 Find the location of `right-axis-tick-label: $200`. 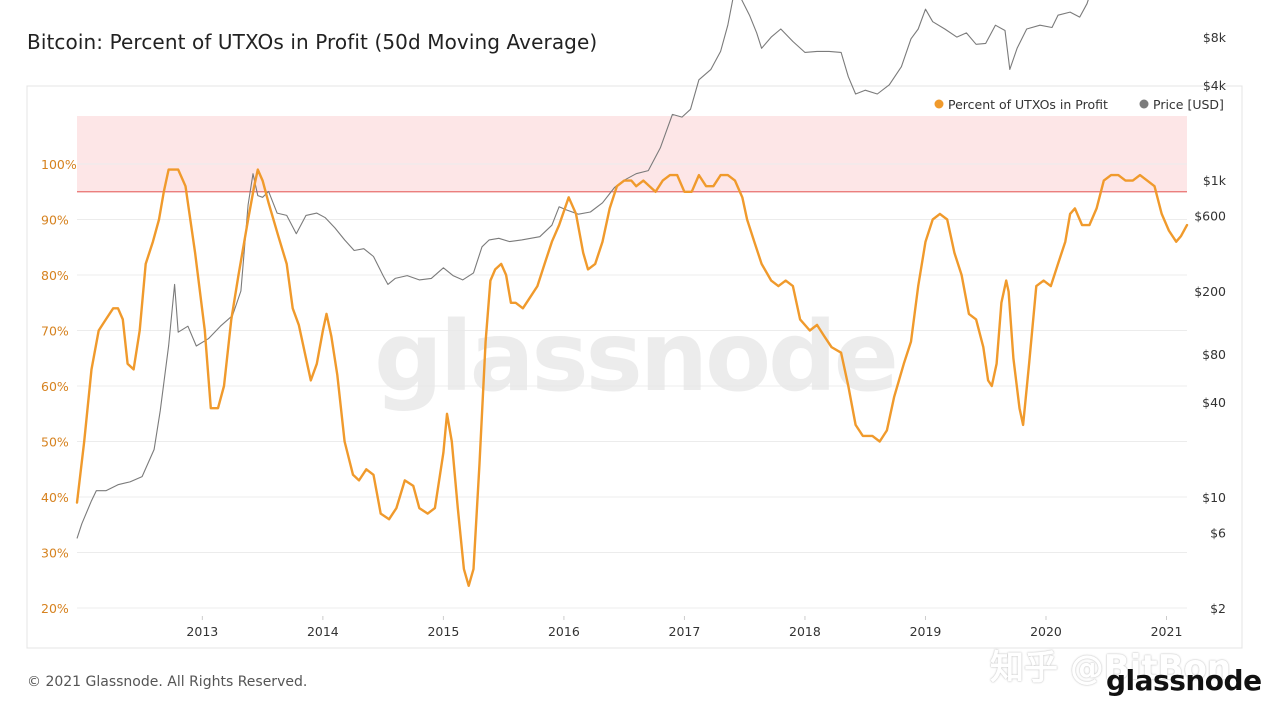

right-axis-tick-label: $200 is located at coordinates (1210, 291).